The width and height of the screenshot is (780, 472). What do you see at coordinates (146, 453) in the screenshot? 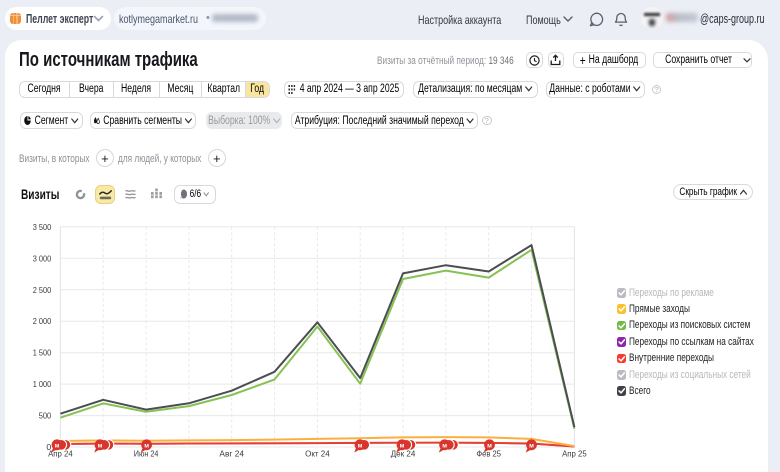
I see `svg-text: Июн 24` at bounding box center [146, 453].